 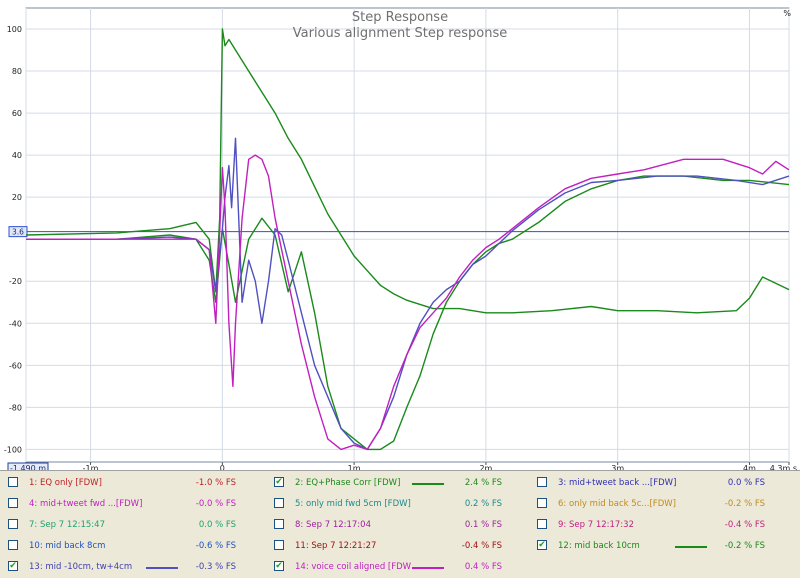 I want to click on trace-number: 8:, so click(x=299, y=525).